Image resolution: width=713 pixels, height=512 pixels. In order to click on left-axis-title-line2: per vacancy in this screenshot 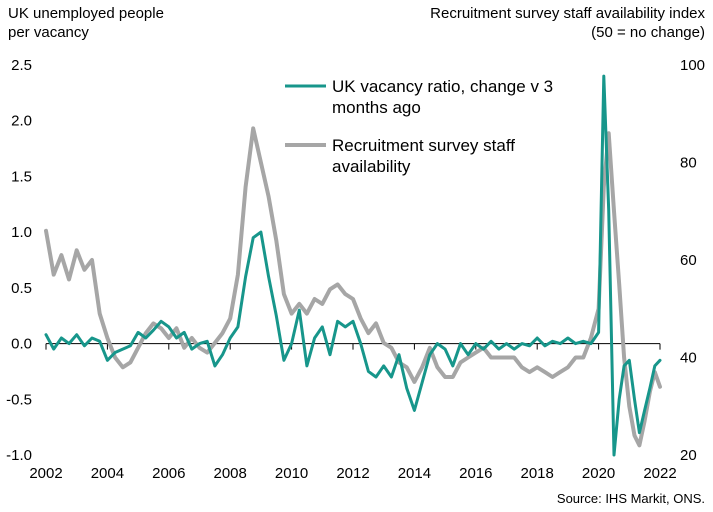, I will do `click(48, 32)`.